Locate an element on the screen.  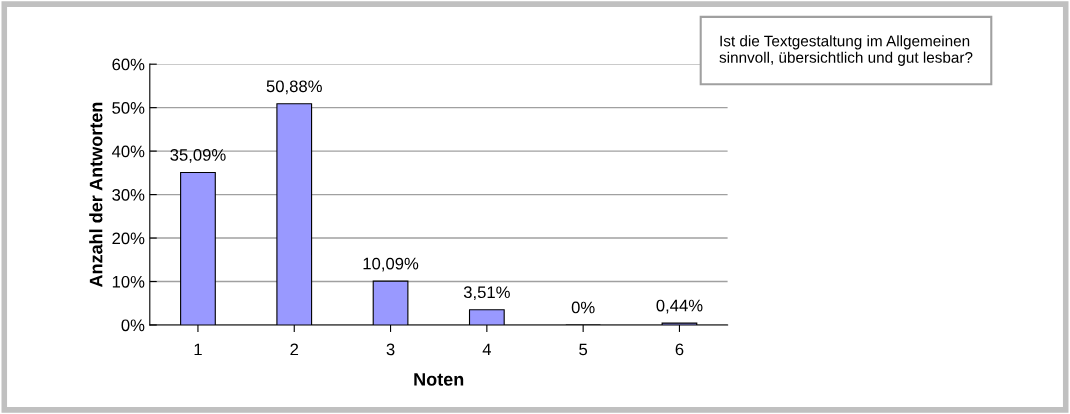
data-label: 10,09% is located at coordinates (391, 264).